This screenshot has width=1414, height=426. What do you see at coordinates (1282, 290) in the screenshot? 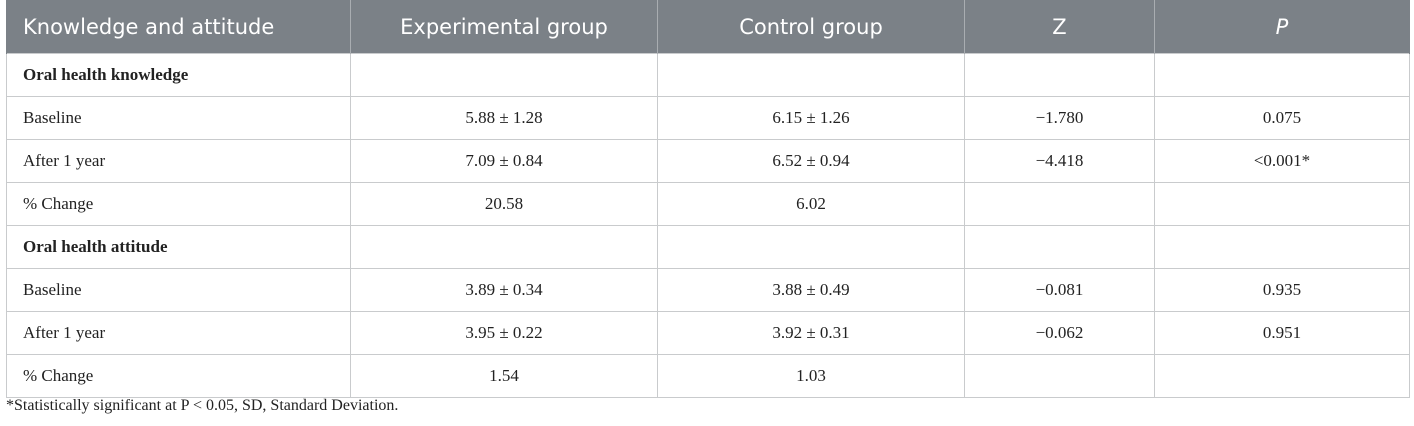
I see `p-value: 0.935` at bounding box center [1282, 290].